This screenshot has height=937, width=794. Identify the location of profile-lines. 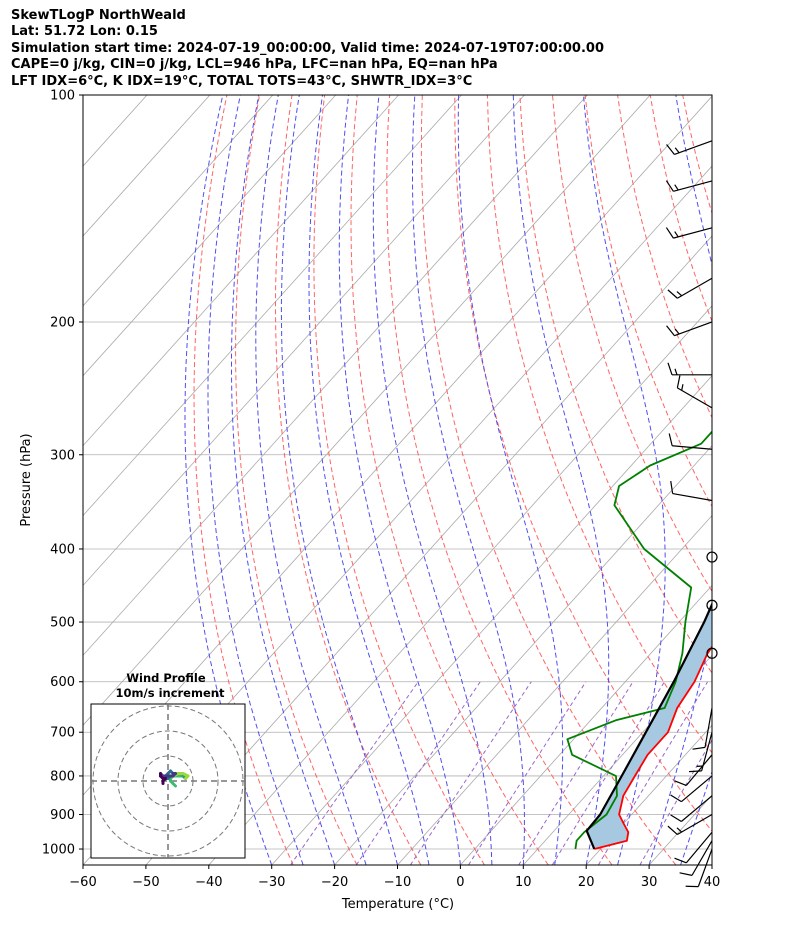
(639, 640).